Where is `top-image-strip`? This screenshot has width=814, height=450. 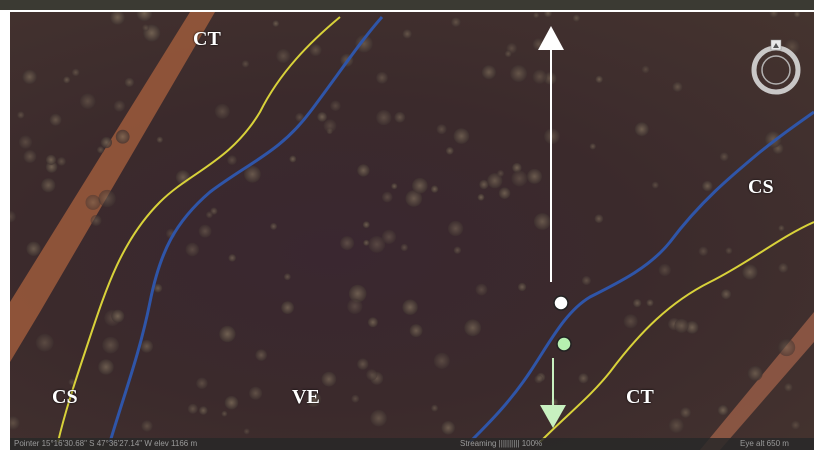 top-image-strip is located at coordinates (407, 5).